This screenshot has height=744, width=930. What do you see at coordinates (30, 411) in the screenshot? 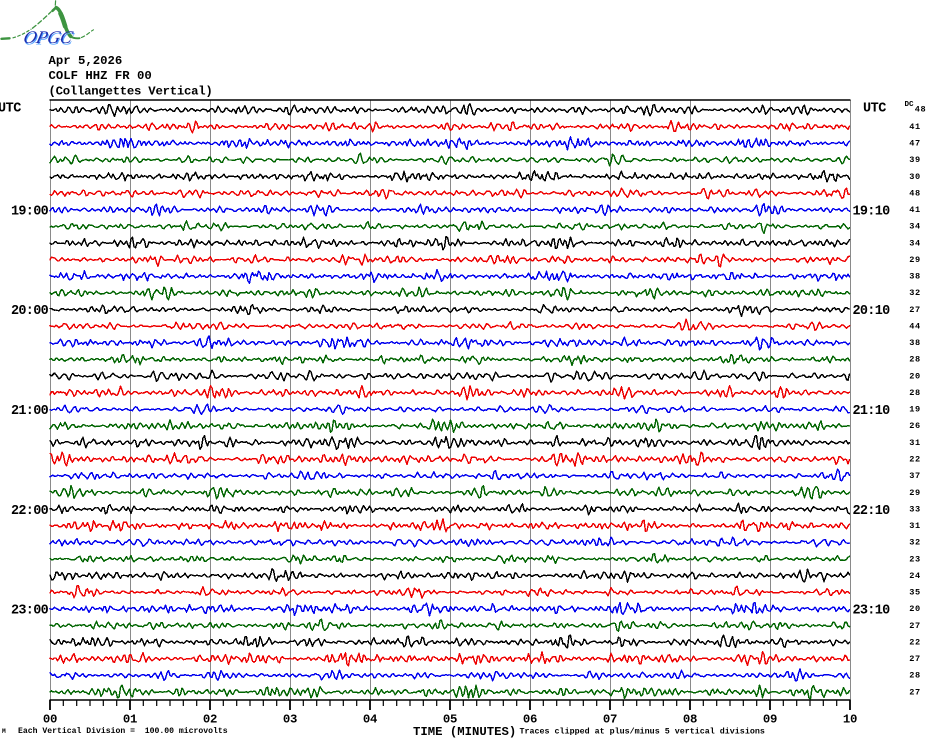
I see `svg-text: 21:00` at bounding box center [30, 411].